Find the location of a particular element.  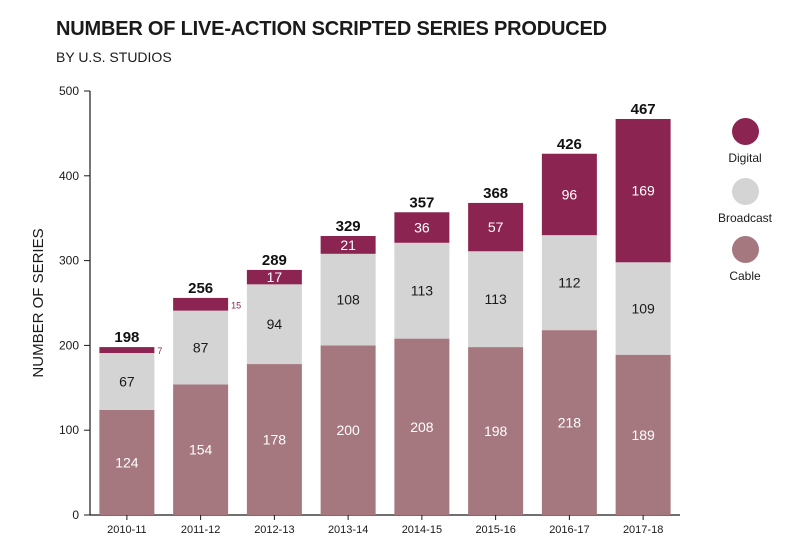

data-label-cable: 189 is located at coordinates (643, 435).